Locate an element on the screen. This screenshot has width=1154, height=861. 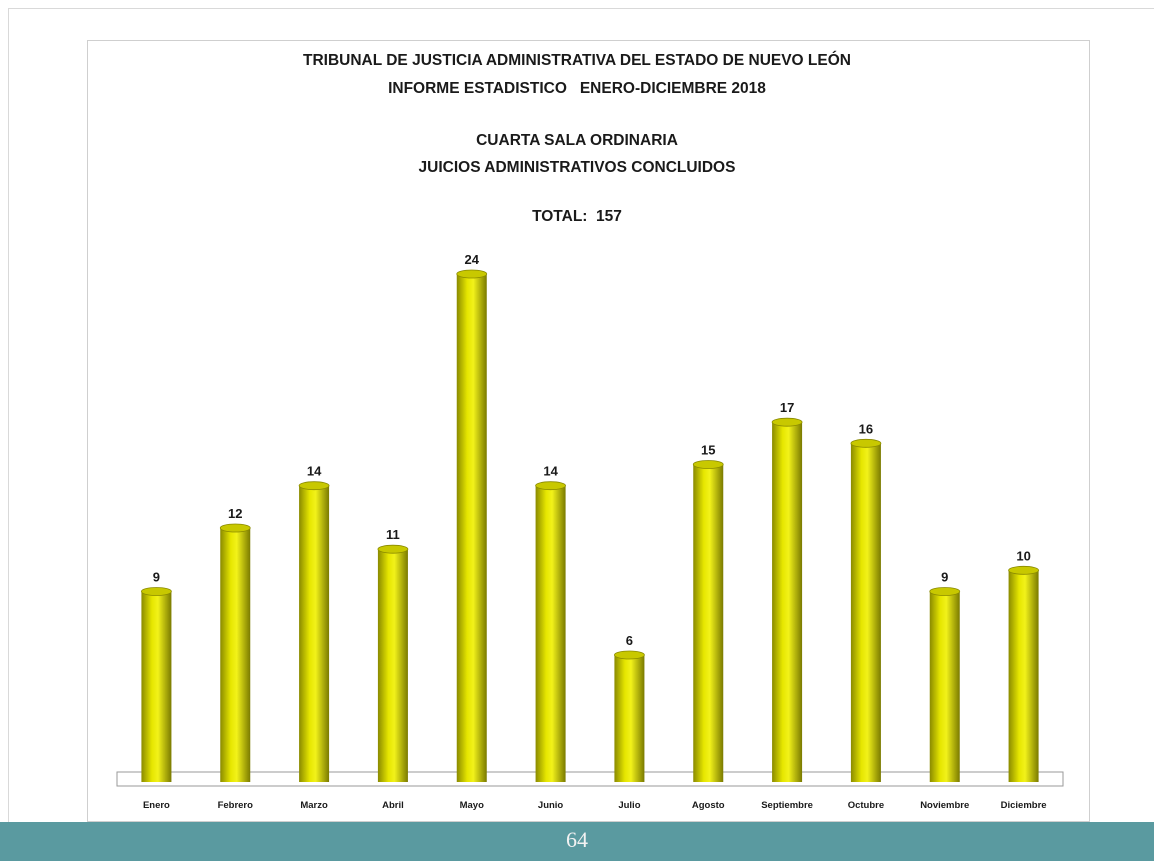
x-tick-label: Septiembre is located at coordinates (787, 805).